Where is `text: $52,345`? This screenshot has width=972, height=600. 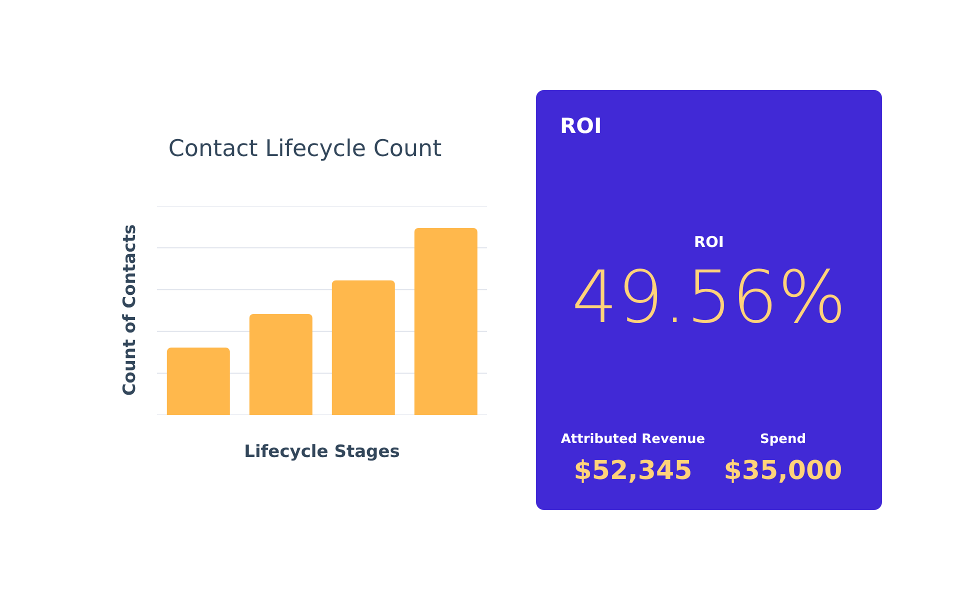
text: $52,345 is located at coordinates (633, 471).